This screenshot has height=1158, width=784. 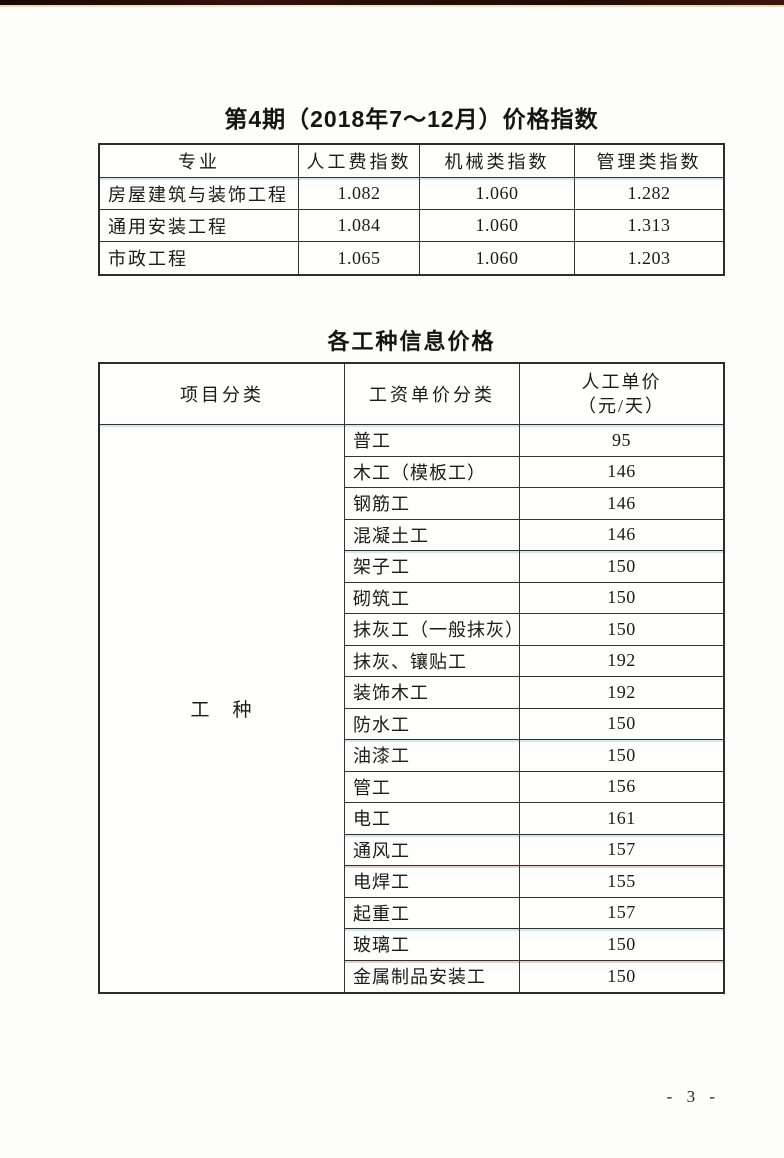 I want to click on scan-edge-strip, so click(x=392, y=2).